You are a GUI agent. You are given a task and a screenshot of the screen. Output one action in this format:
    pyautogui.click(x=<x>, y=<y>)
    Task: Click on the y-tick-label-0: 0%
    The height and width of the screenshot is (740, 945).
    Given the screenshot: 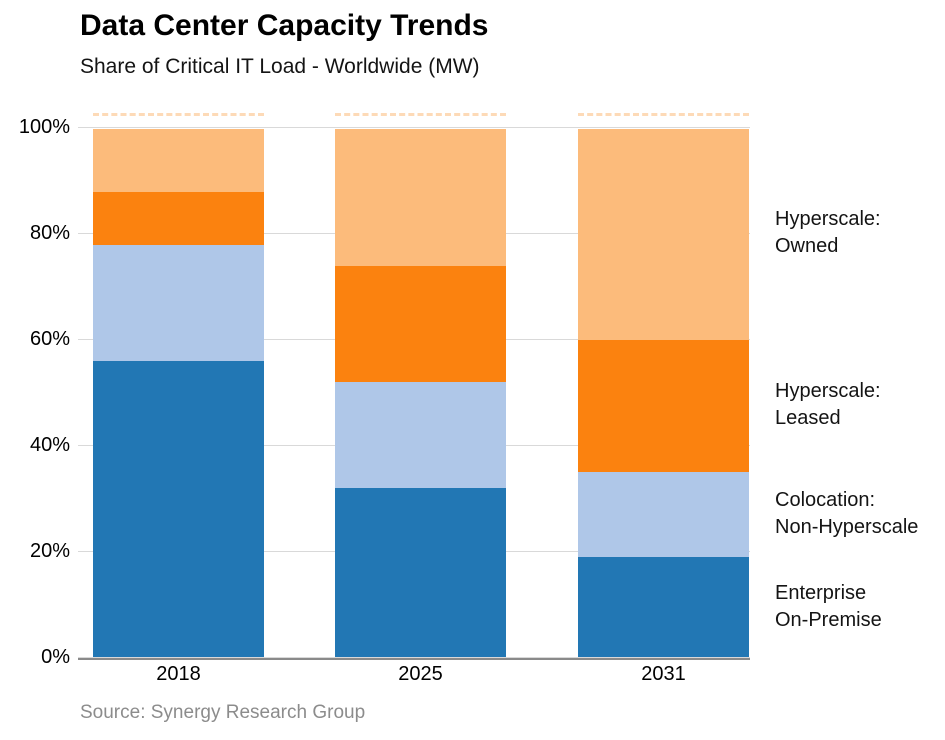 What is the action you would take?
    pyautogui.click(x=55, y=657)
    